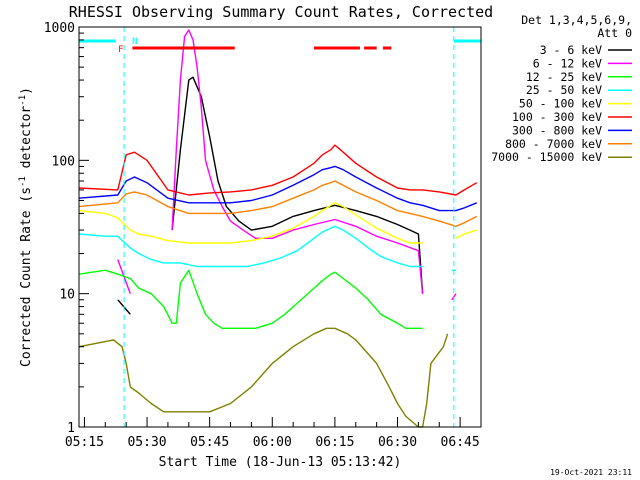 This screenshot has width=640, height=480. What do you see at coordinates (59, 28) in the screenshot?
I see `y-tick-label: 1000` at bounding box center [59, 28].